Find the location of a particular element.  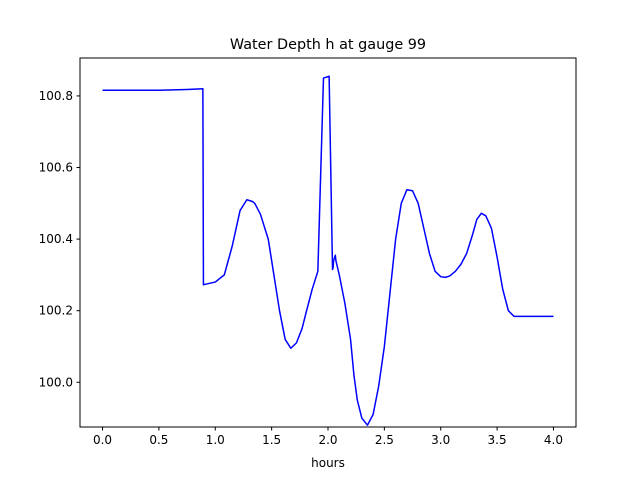

x-tick-label: 2.5 is located at coordinates (384, 440).